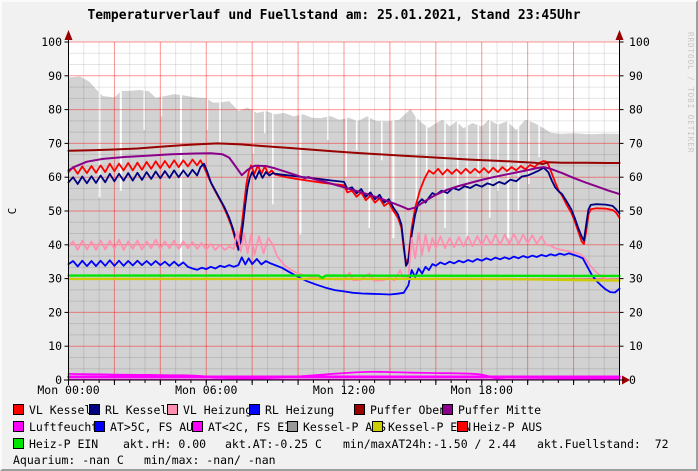  I want to click on y-axis-arrow-right, so click(619, 35).